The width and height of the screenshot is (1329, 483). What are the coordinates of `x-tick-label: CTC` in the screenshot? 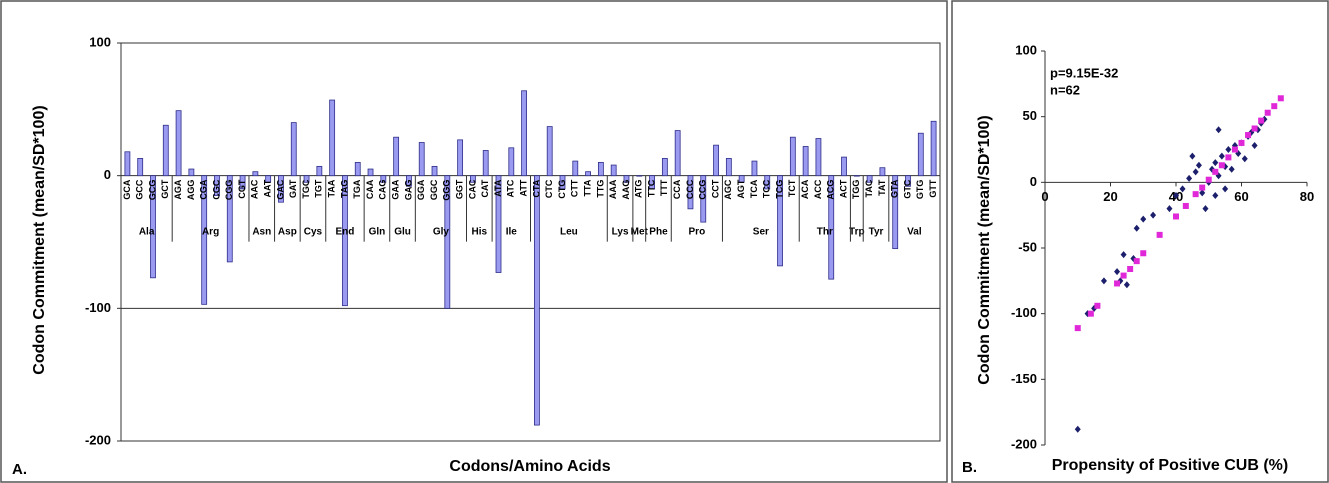 It's located at (549, 188).